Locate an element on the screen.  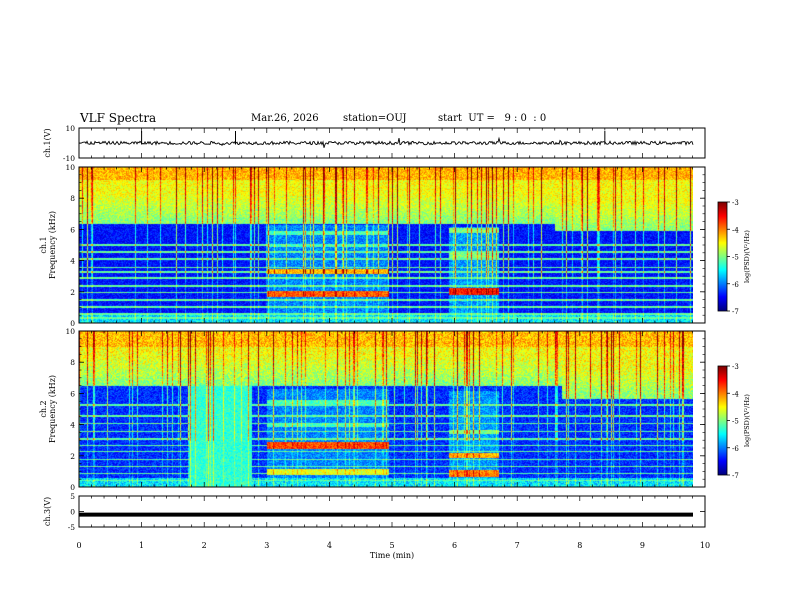
ch1-colorbar-tick-label: -3 is located at coordinates (735, 203).